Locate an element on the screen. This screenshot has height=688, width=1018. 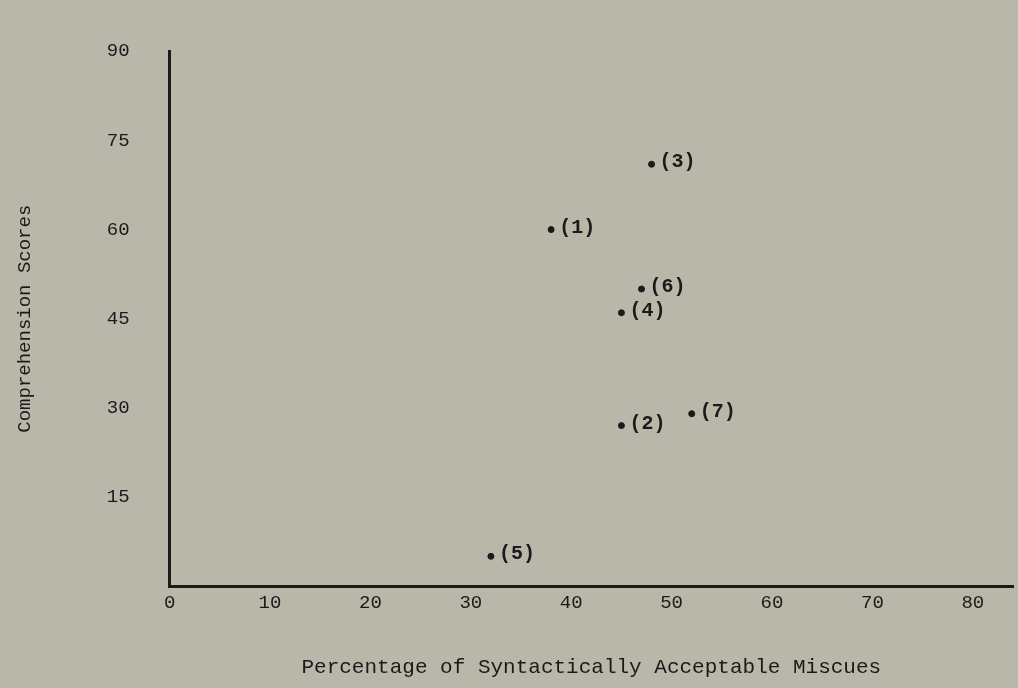
x-tick-label: 80 is located at coordinates (973, 603).